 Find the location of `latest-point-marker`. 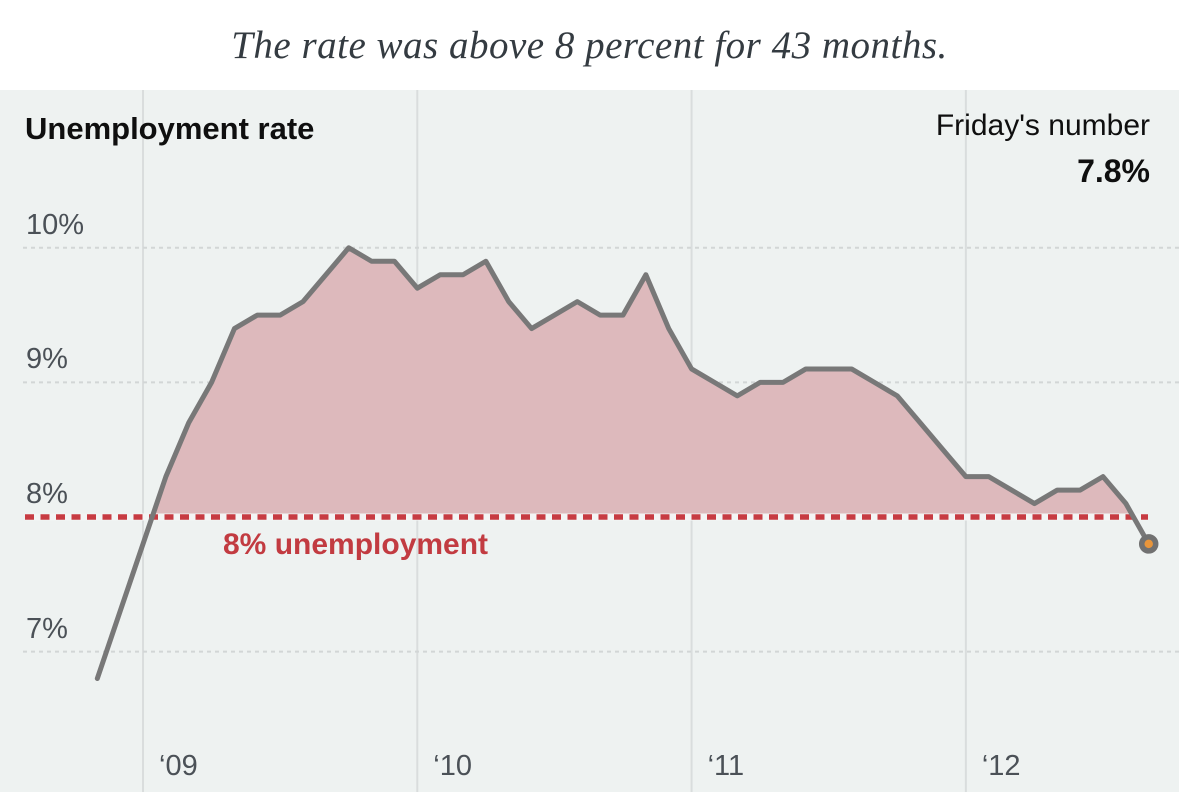

latest-point-marker is located at coordinates (1148, 544).